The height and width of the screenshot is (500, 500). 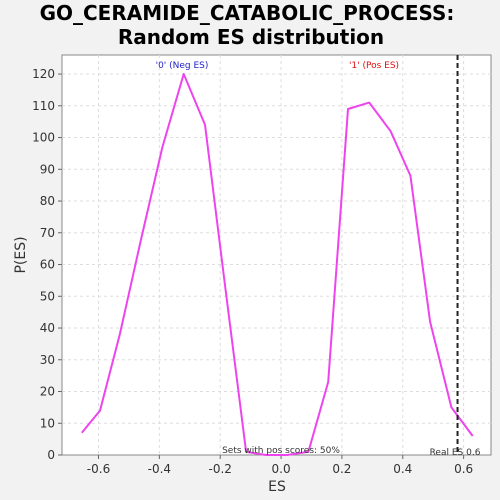 What do you see at coordinates (277, 487) in the screenshot?
I see `x-axis-label: ES` at bounding box center [277, 487].